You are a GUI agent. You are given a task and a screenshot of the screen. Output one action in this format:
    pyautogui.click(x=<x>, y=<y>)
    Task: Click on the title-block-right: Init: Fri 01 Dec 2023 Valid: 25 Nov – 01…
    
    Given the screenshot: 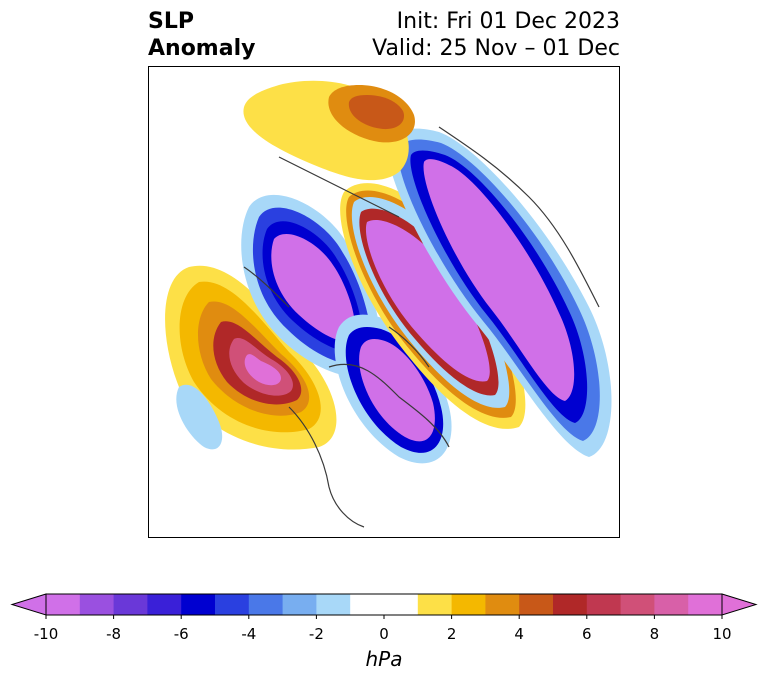 What is the action you would take?
    pyautogui.click(x=496, y=35)
    